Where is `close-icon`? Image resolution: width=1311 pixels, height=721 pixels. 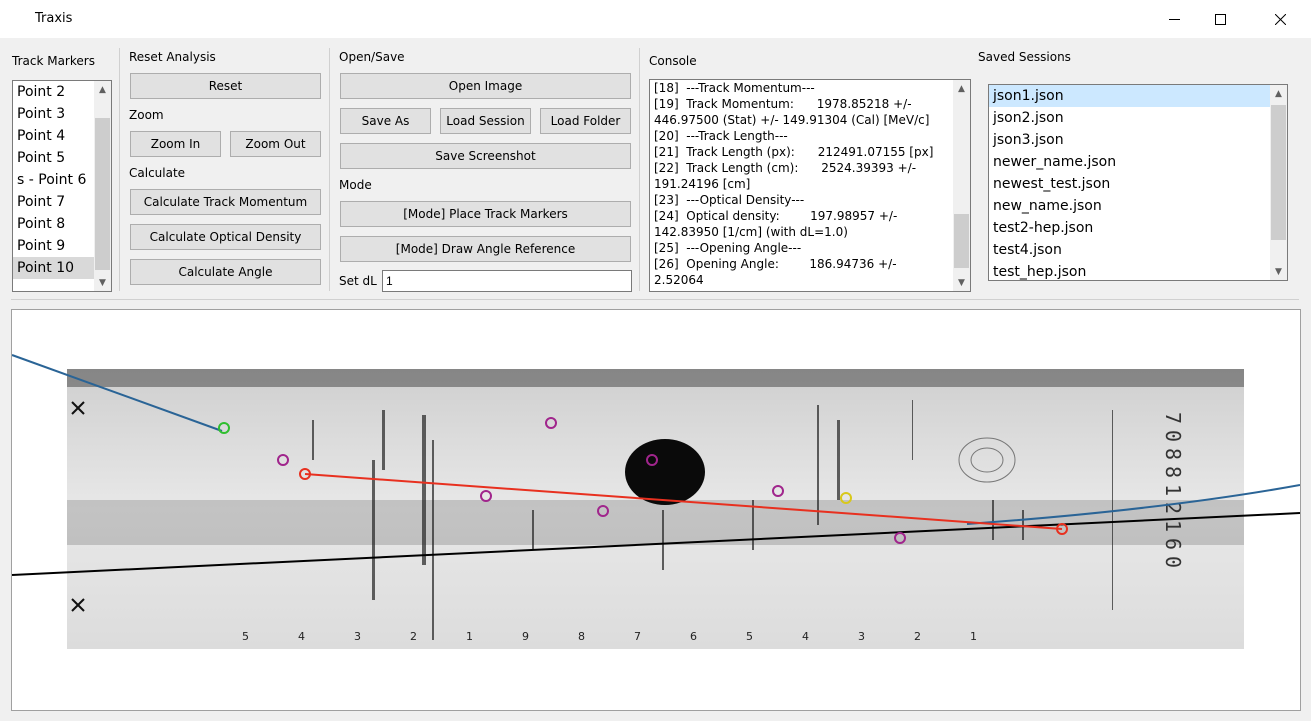
close-icon is located at coordinates (1280, 19).